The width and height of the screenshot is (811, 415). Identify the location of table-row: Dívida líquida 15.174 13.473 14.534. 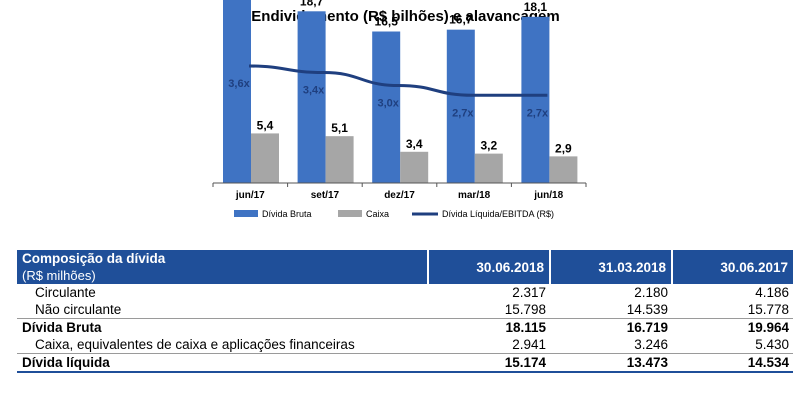
(405, 363).